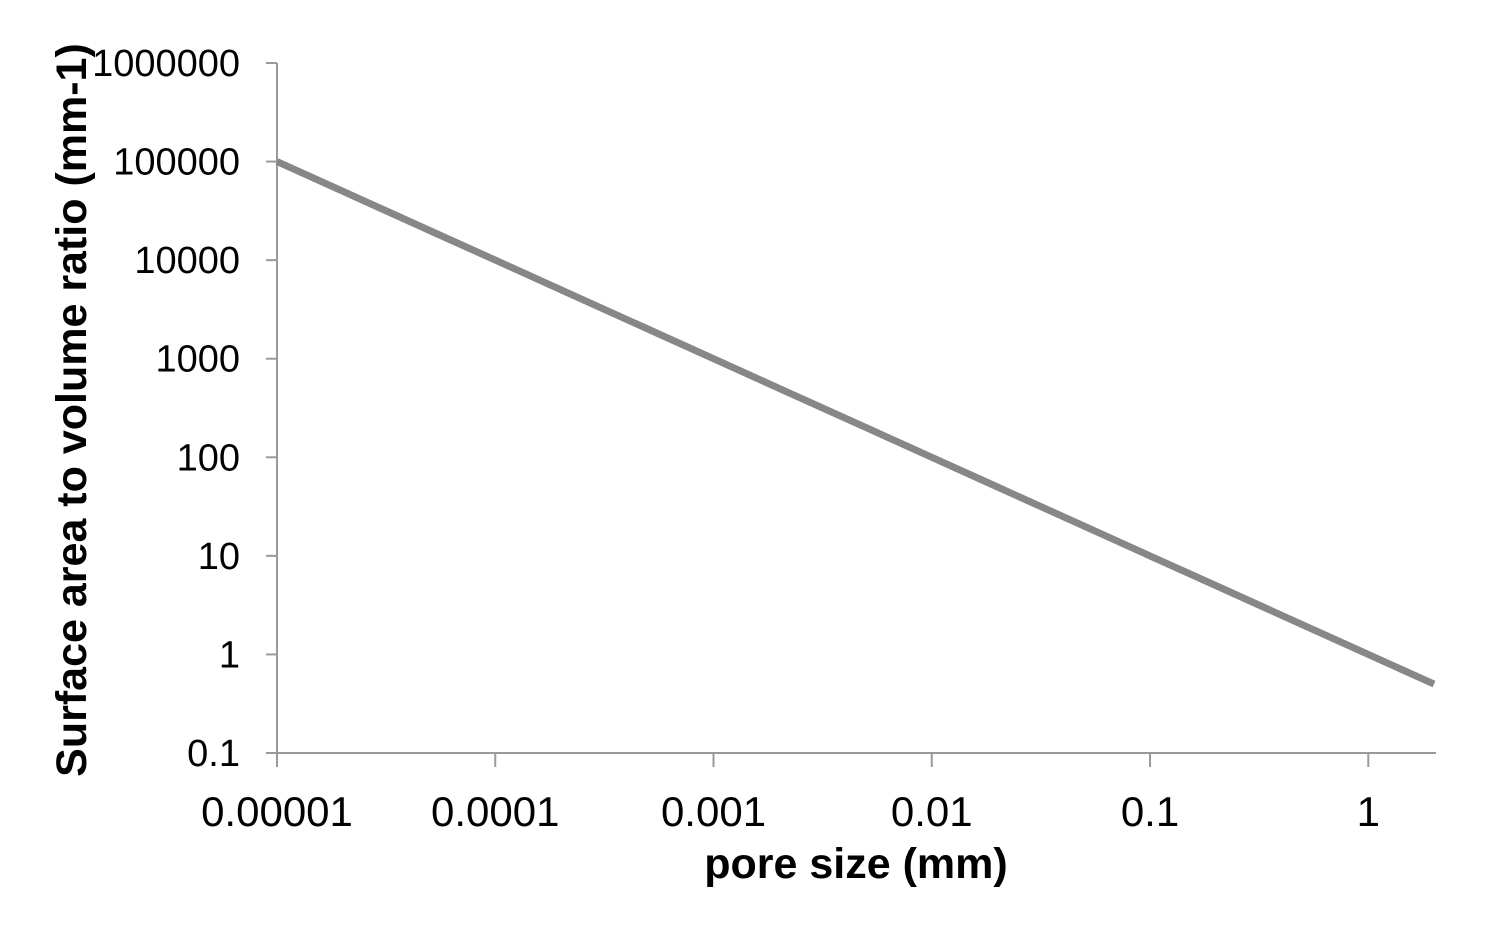  I want to click on y-tick-label: 100000, so click(176, 163).